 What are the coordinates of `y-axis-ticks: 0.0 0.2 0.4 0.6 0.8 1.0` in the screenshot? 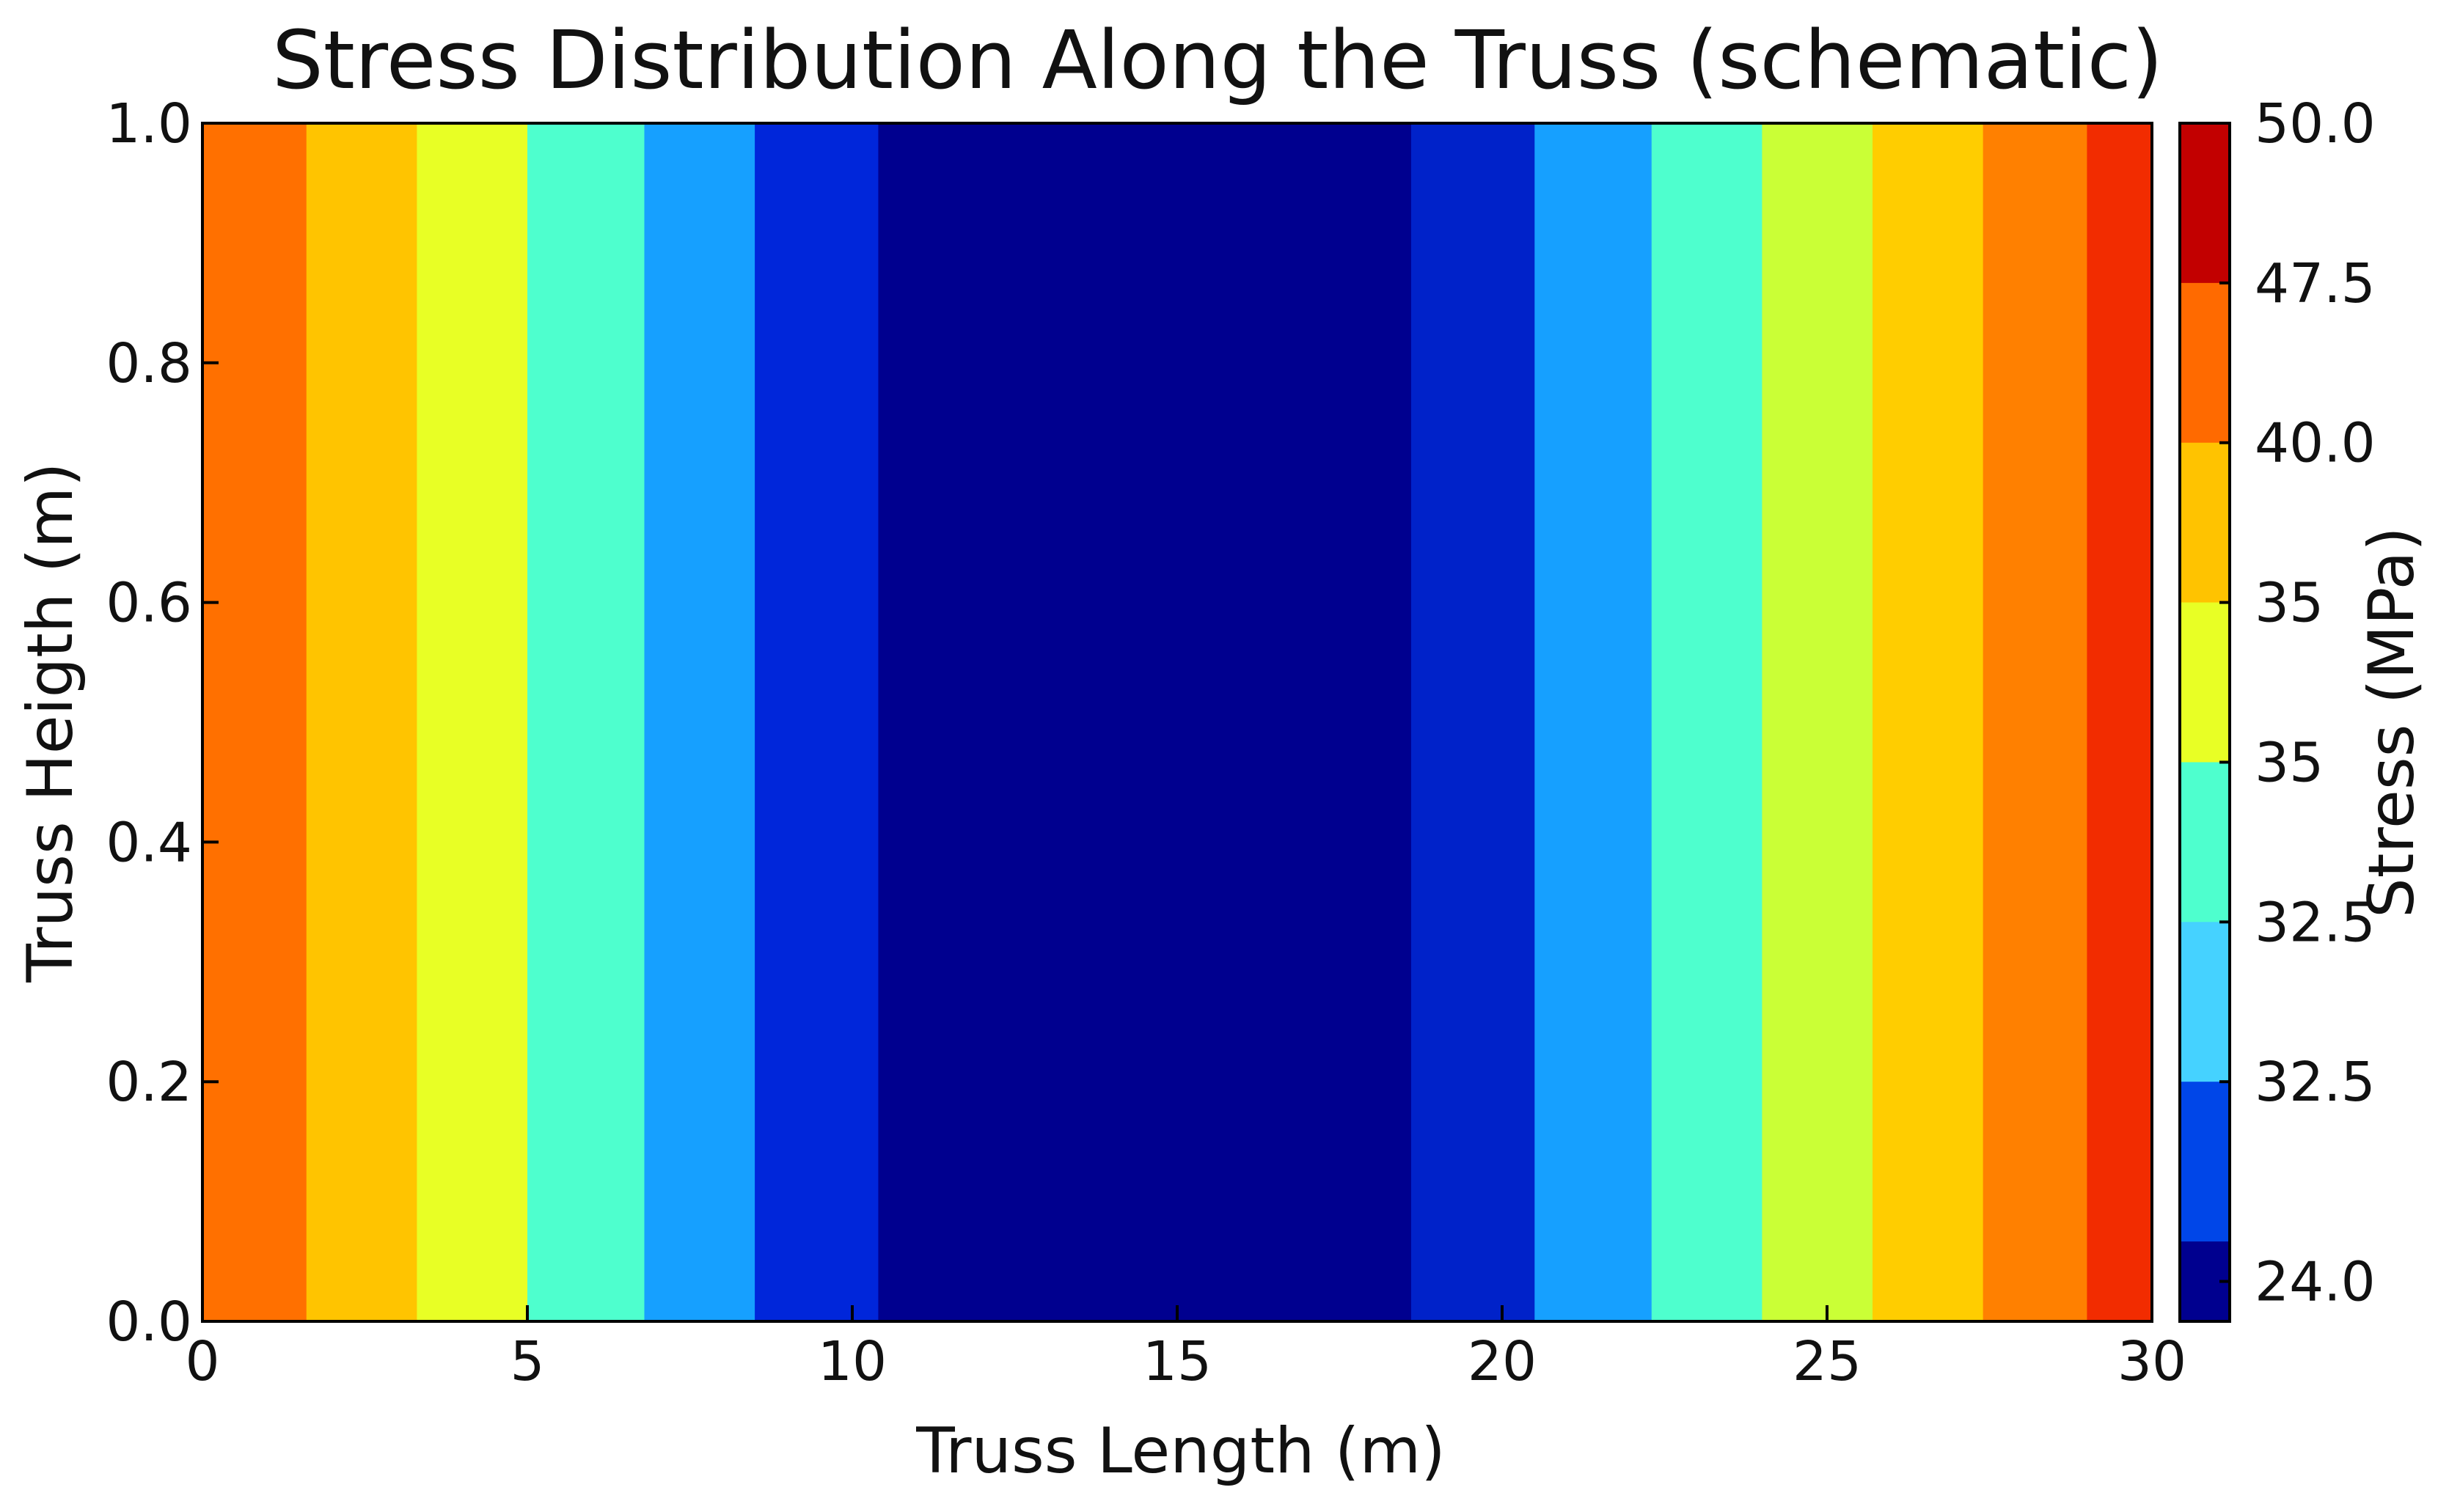 It's located at (163, 723).